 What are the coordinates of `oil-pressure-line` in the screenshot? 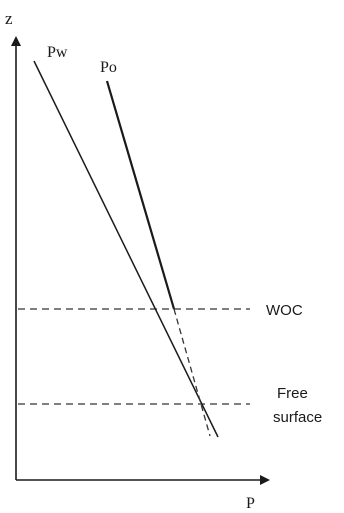 It's located at (140, 195).